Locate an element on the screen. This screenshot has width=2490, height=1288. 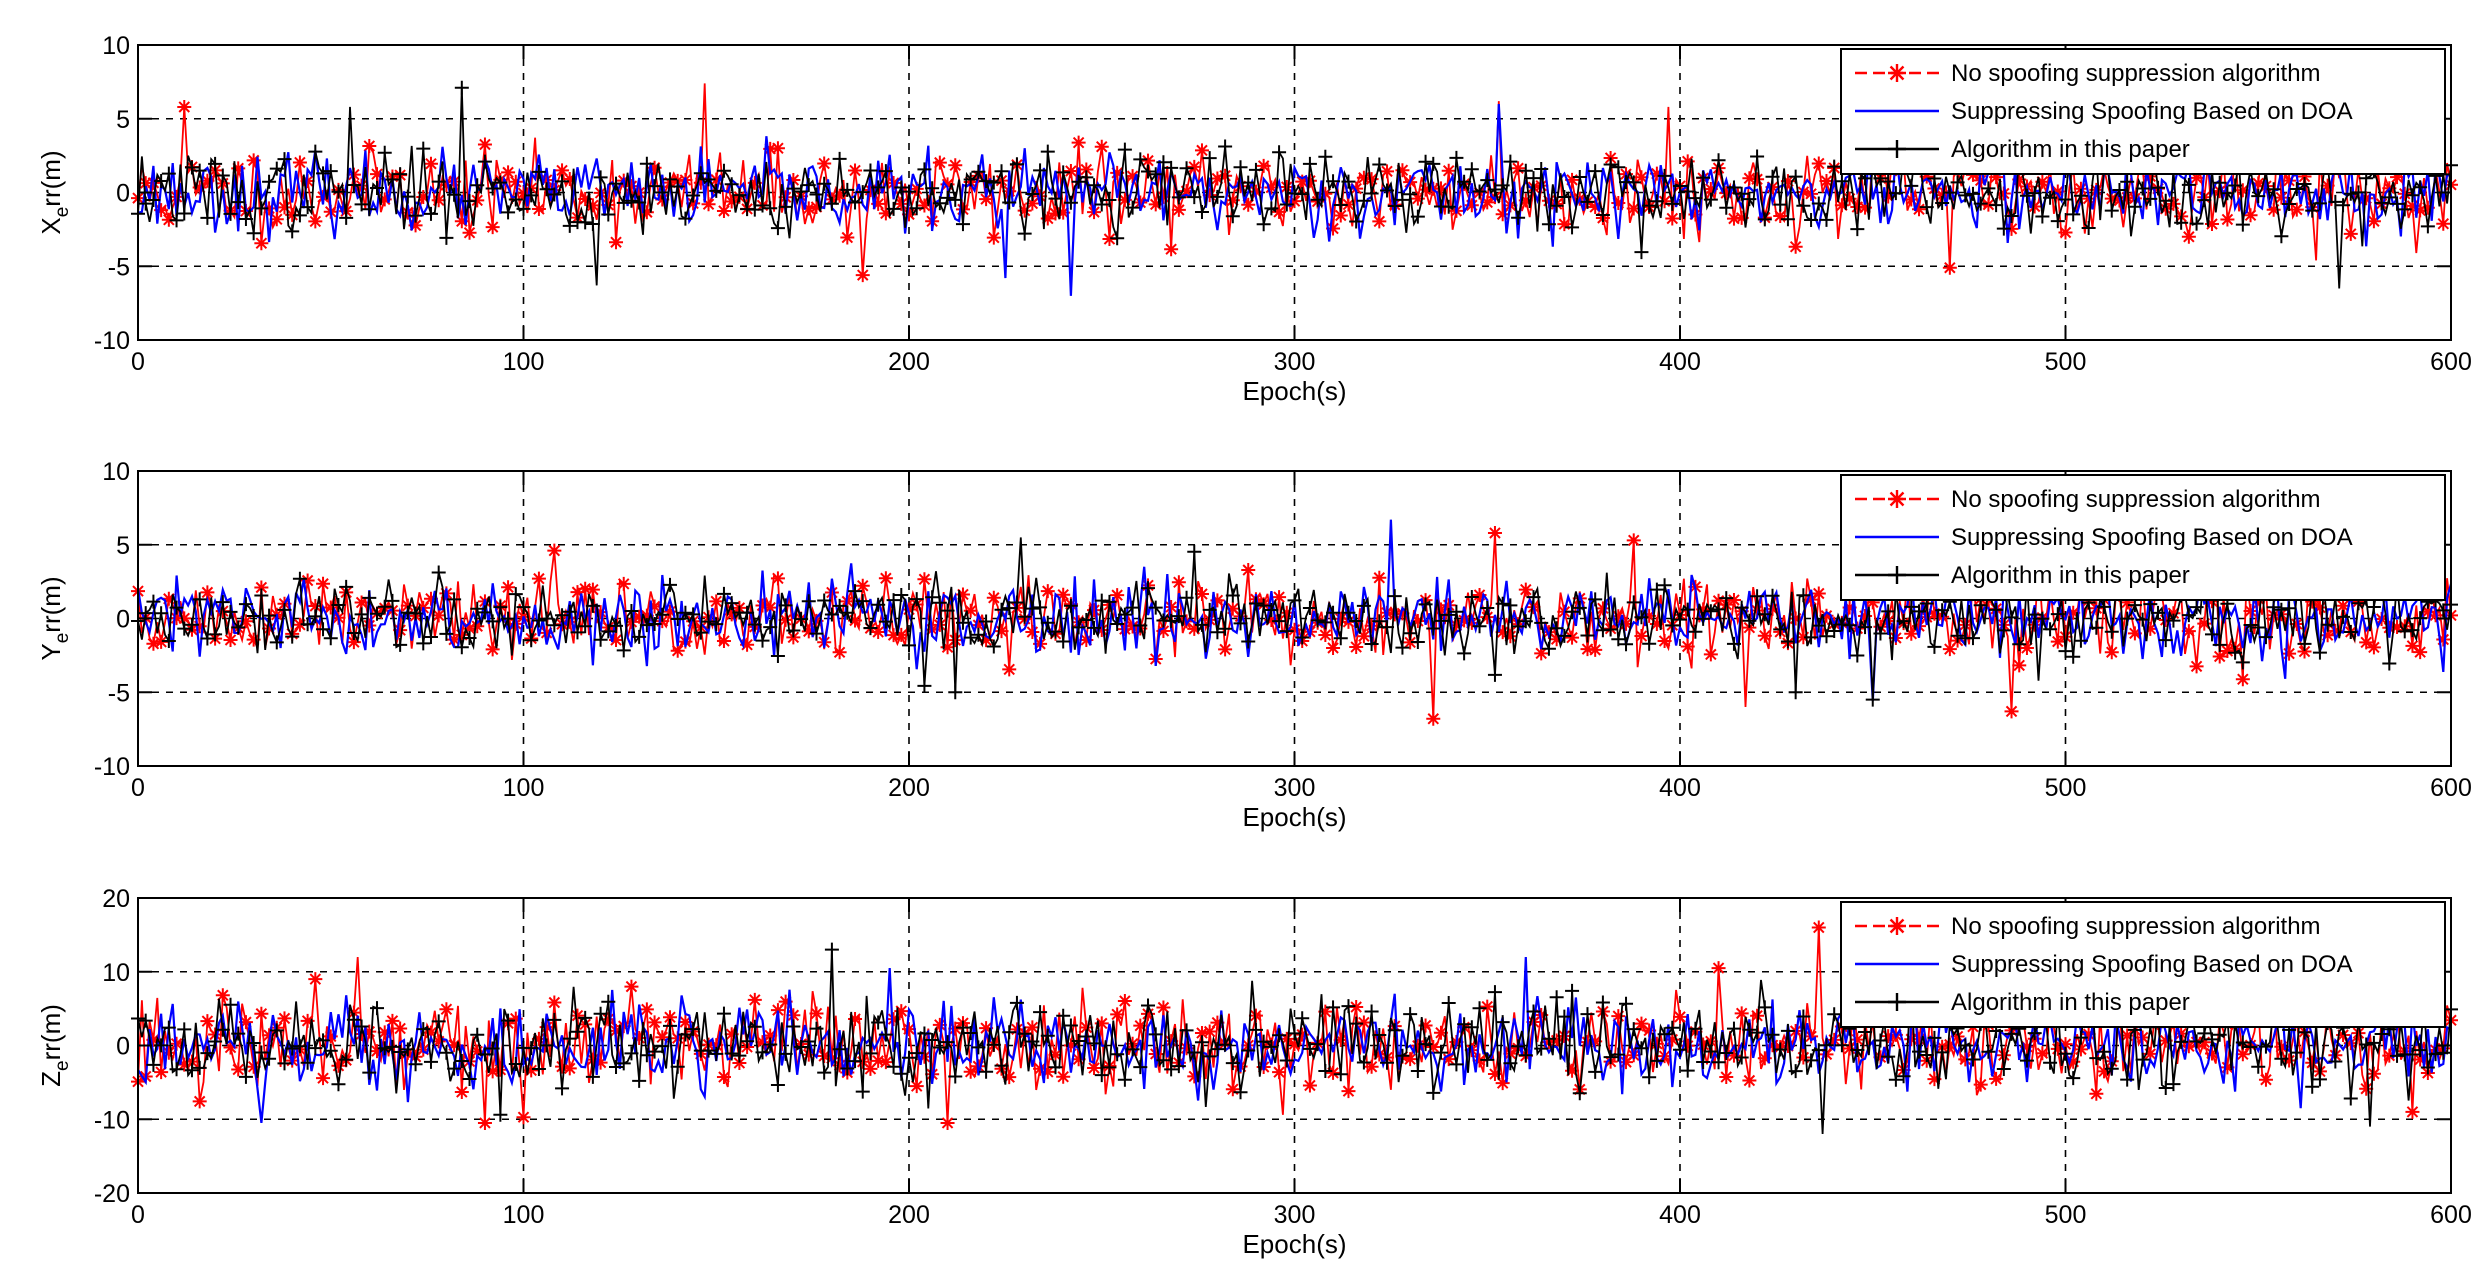
y-tick-label: 10 is located at coordinates (116, 46).